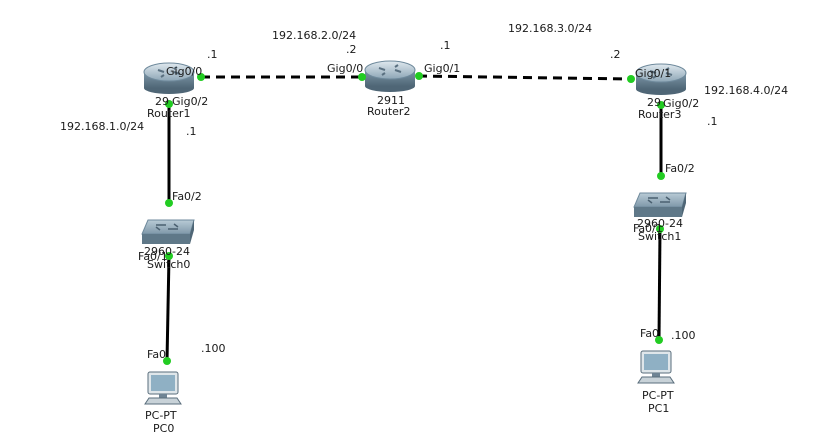 Image resolution: width=830 pixels, height=441 pixels. I want to click on port-dot-sw1-fa02, so click(661, 176).